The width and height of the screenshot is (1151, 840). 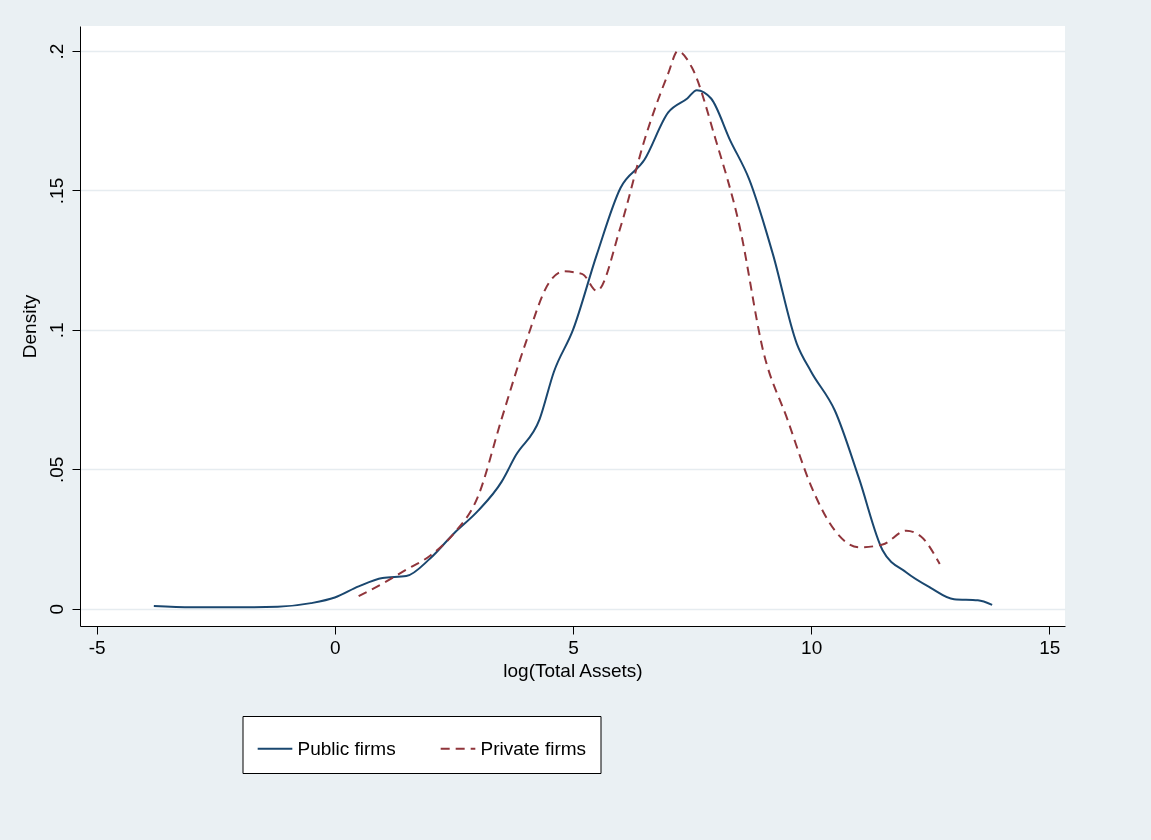 What do you see at coordinates (56, 191) in the screenshot?
I see `y-tick-label: .15` at bounding box center [56, 191].